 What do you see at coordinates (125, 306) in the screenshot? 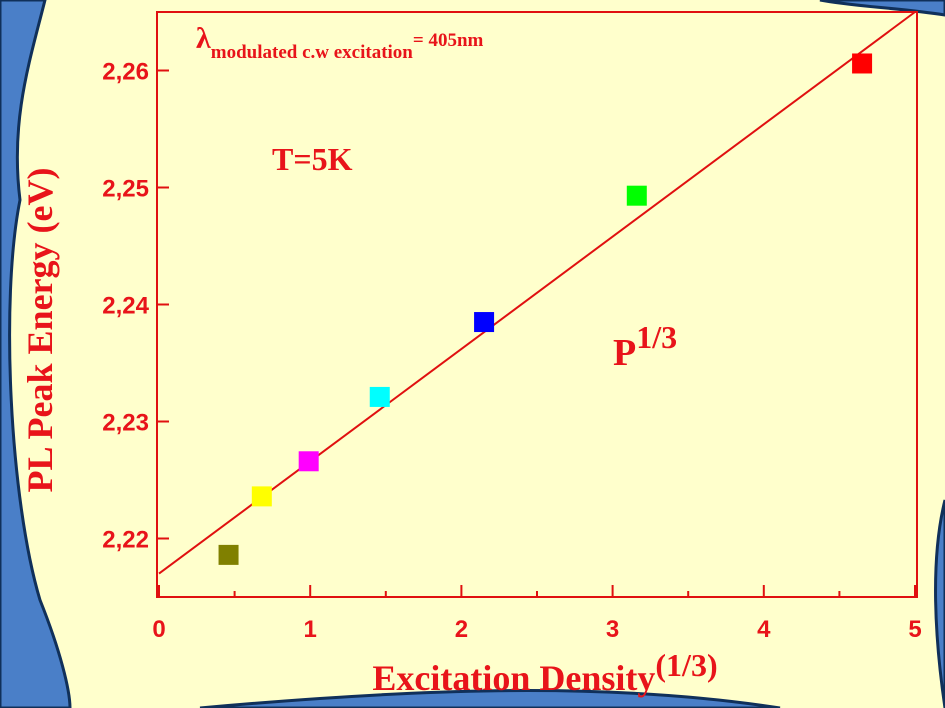
I see `y-tick-label: 2,24` at bounding box center [125, 306].